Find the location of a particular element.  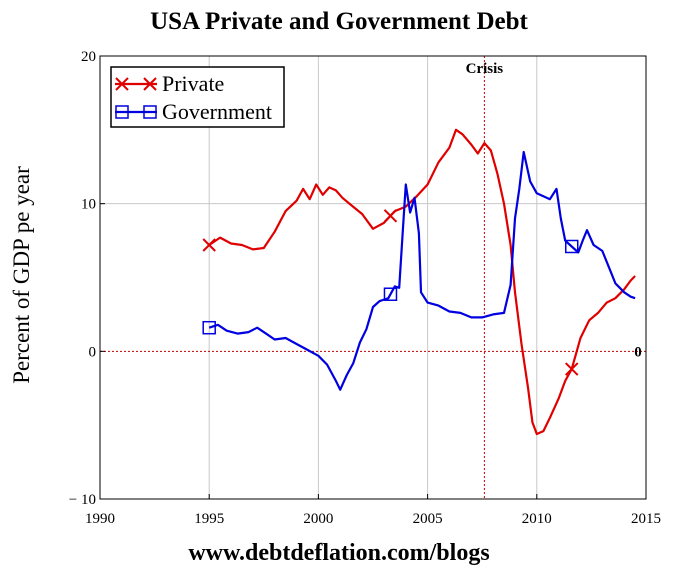

y-tick-label: 10 is located at coordinates (88, 205).